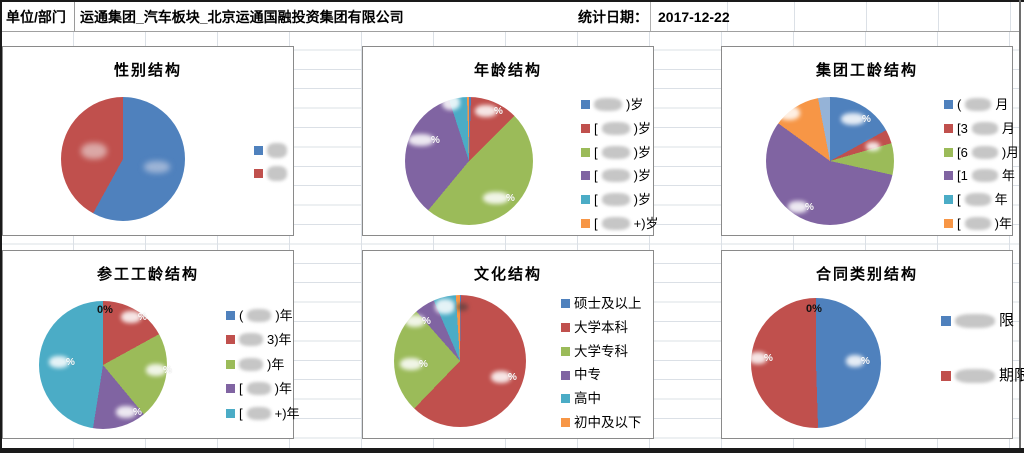 The height and width of the screenshot is (453, 1024). Describe the element at coordinates (36, 16) in the screenshot. I see `unit-label-cell: 单位/部门` at that location.